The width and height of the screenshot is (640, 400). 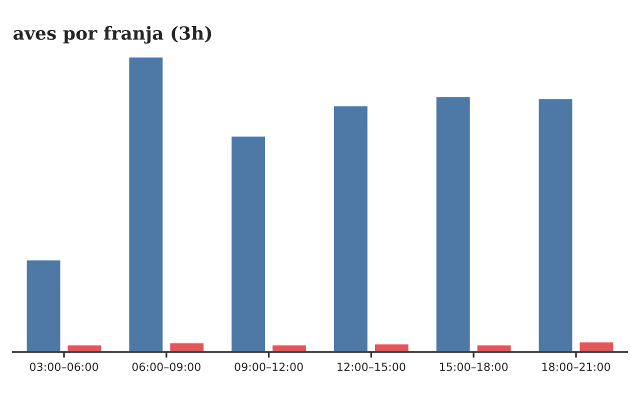 What do you see at coordinates (113, 35) in the screenshot?
I see `chart-title: aves por franja (3h)` at bounding box center [113, 35].